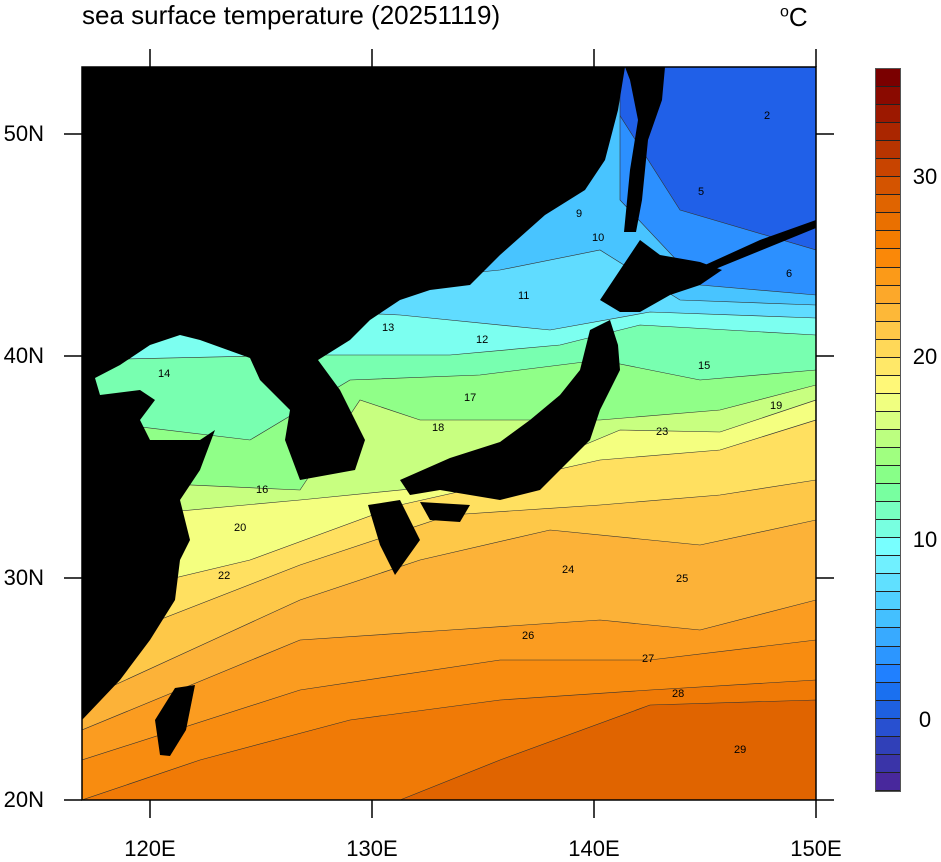 The width and height of the screenshot is (941, 862). Describe the element at coordinates (648, 659) in the screenshot. I see `contour-label: 27` at that location.